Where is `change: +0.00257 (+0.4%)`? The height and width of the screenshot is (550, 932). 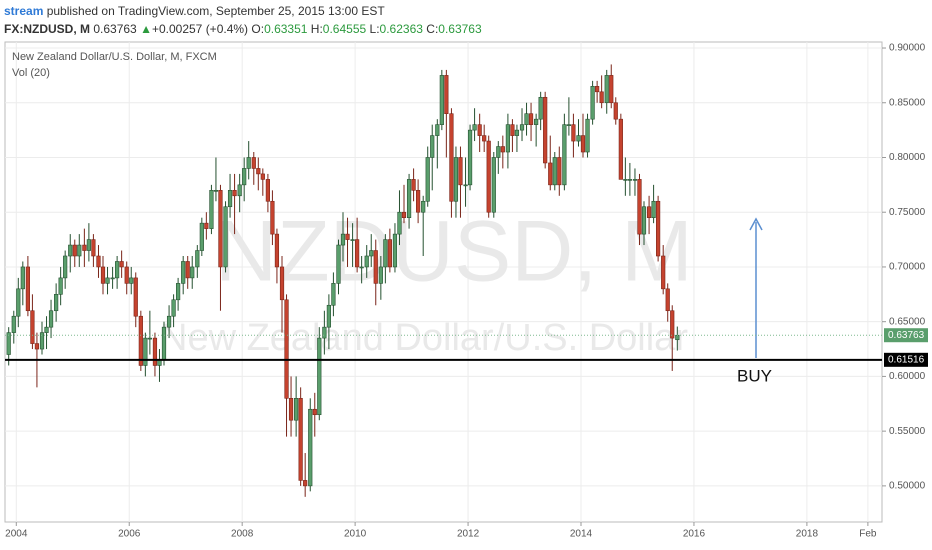
change: +0.00257 (+0.4%) is located at coordinates (200, 29).